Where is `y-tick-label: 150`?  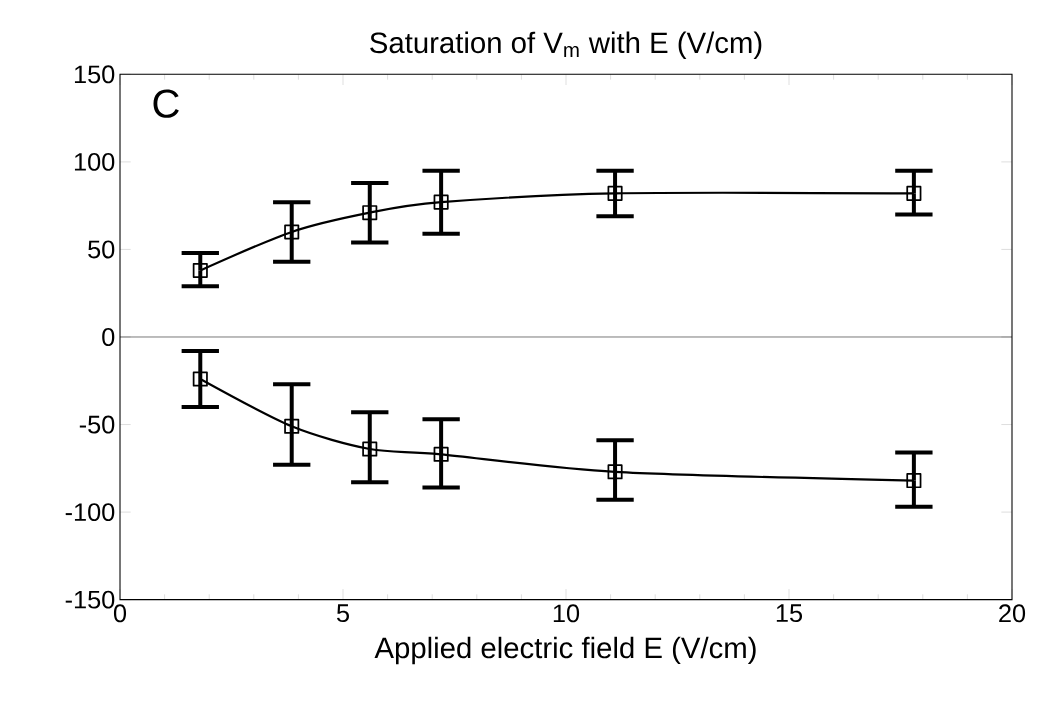 y-tick-label: 150 is located at coordinates (94, 74).